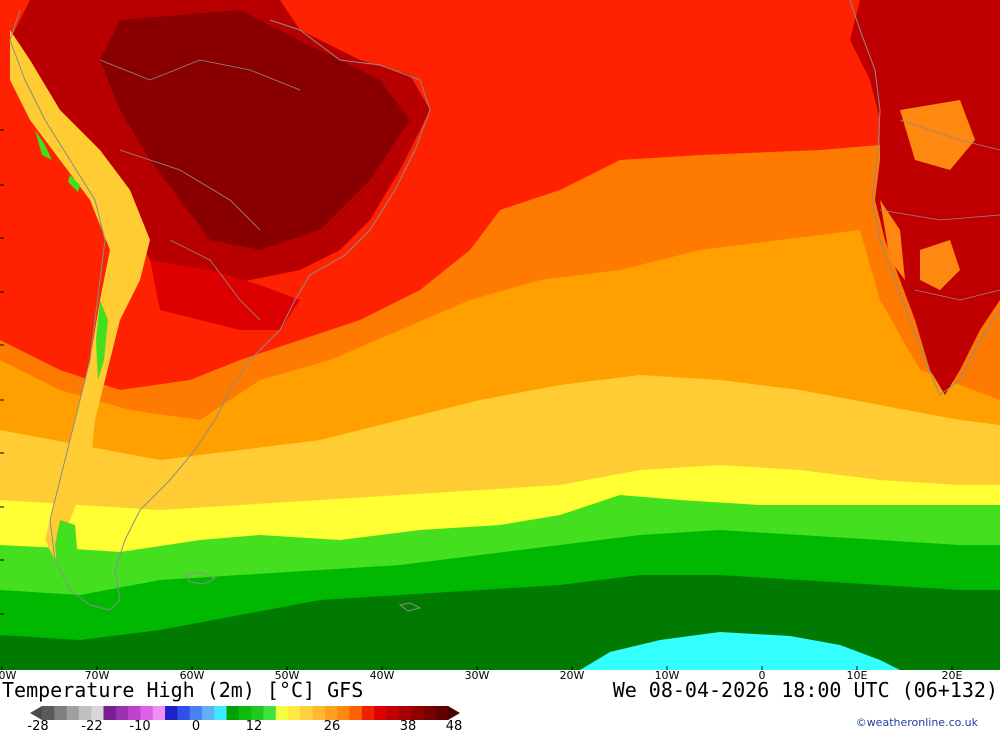 Image resolution: width=1000 pixels, height=734 pixels. What do you see at coordinates (408, 726) in the screenshot?
I see `colorbar-tick: 38` at bounding box center [408, 726].